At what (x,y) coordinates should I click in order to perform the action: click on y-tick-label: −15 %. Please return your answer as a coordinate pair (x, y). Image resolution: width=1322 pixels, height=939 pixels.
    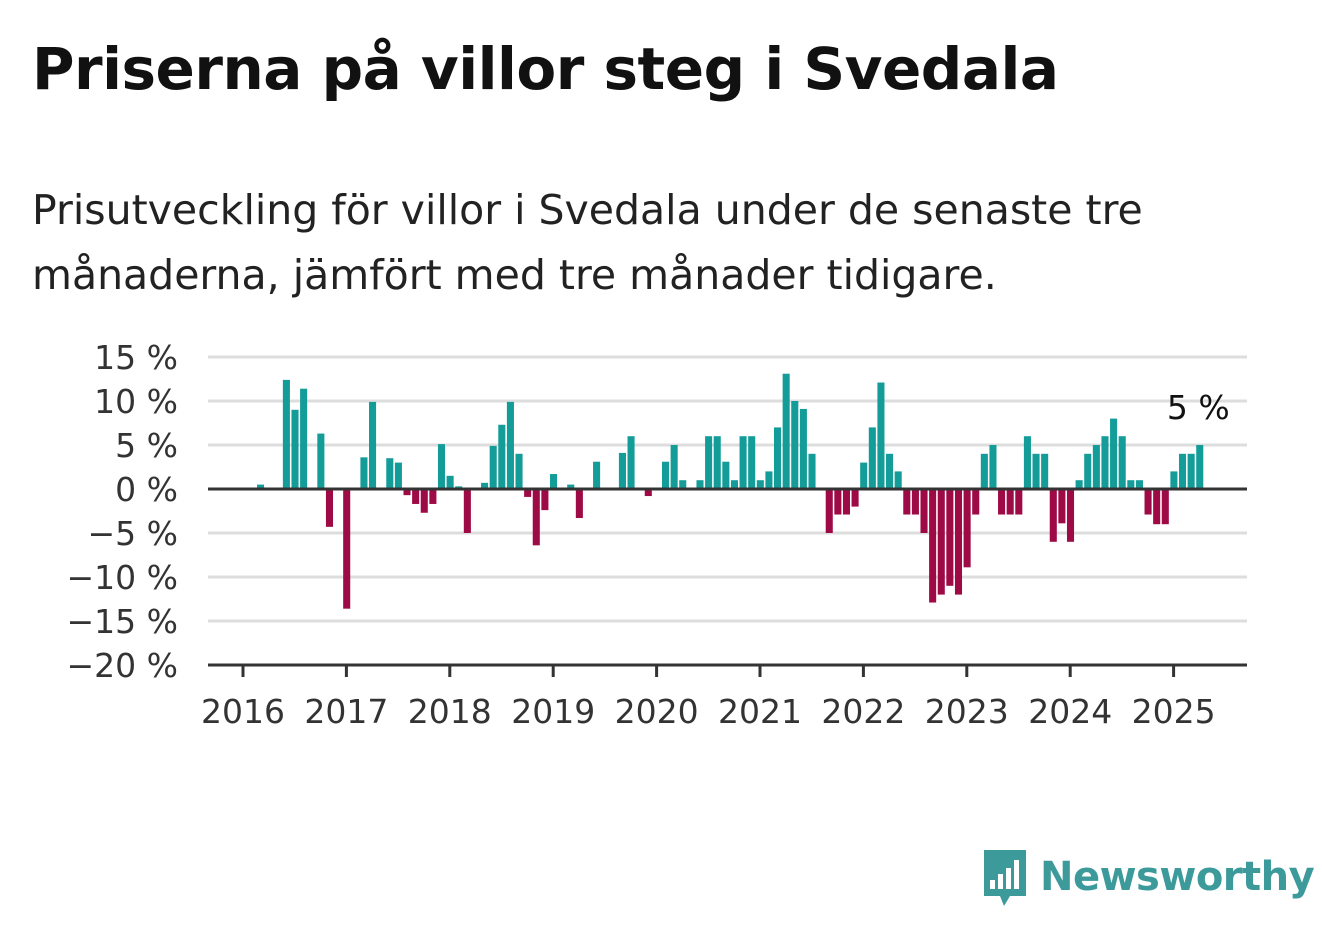
    Looking at the image, I should click on (123, 621).